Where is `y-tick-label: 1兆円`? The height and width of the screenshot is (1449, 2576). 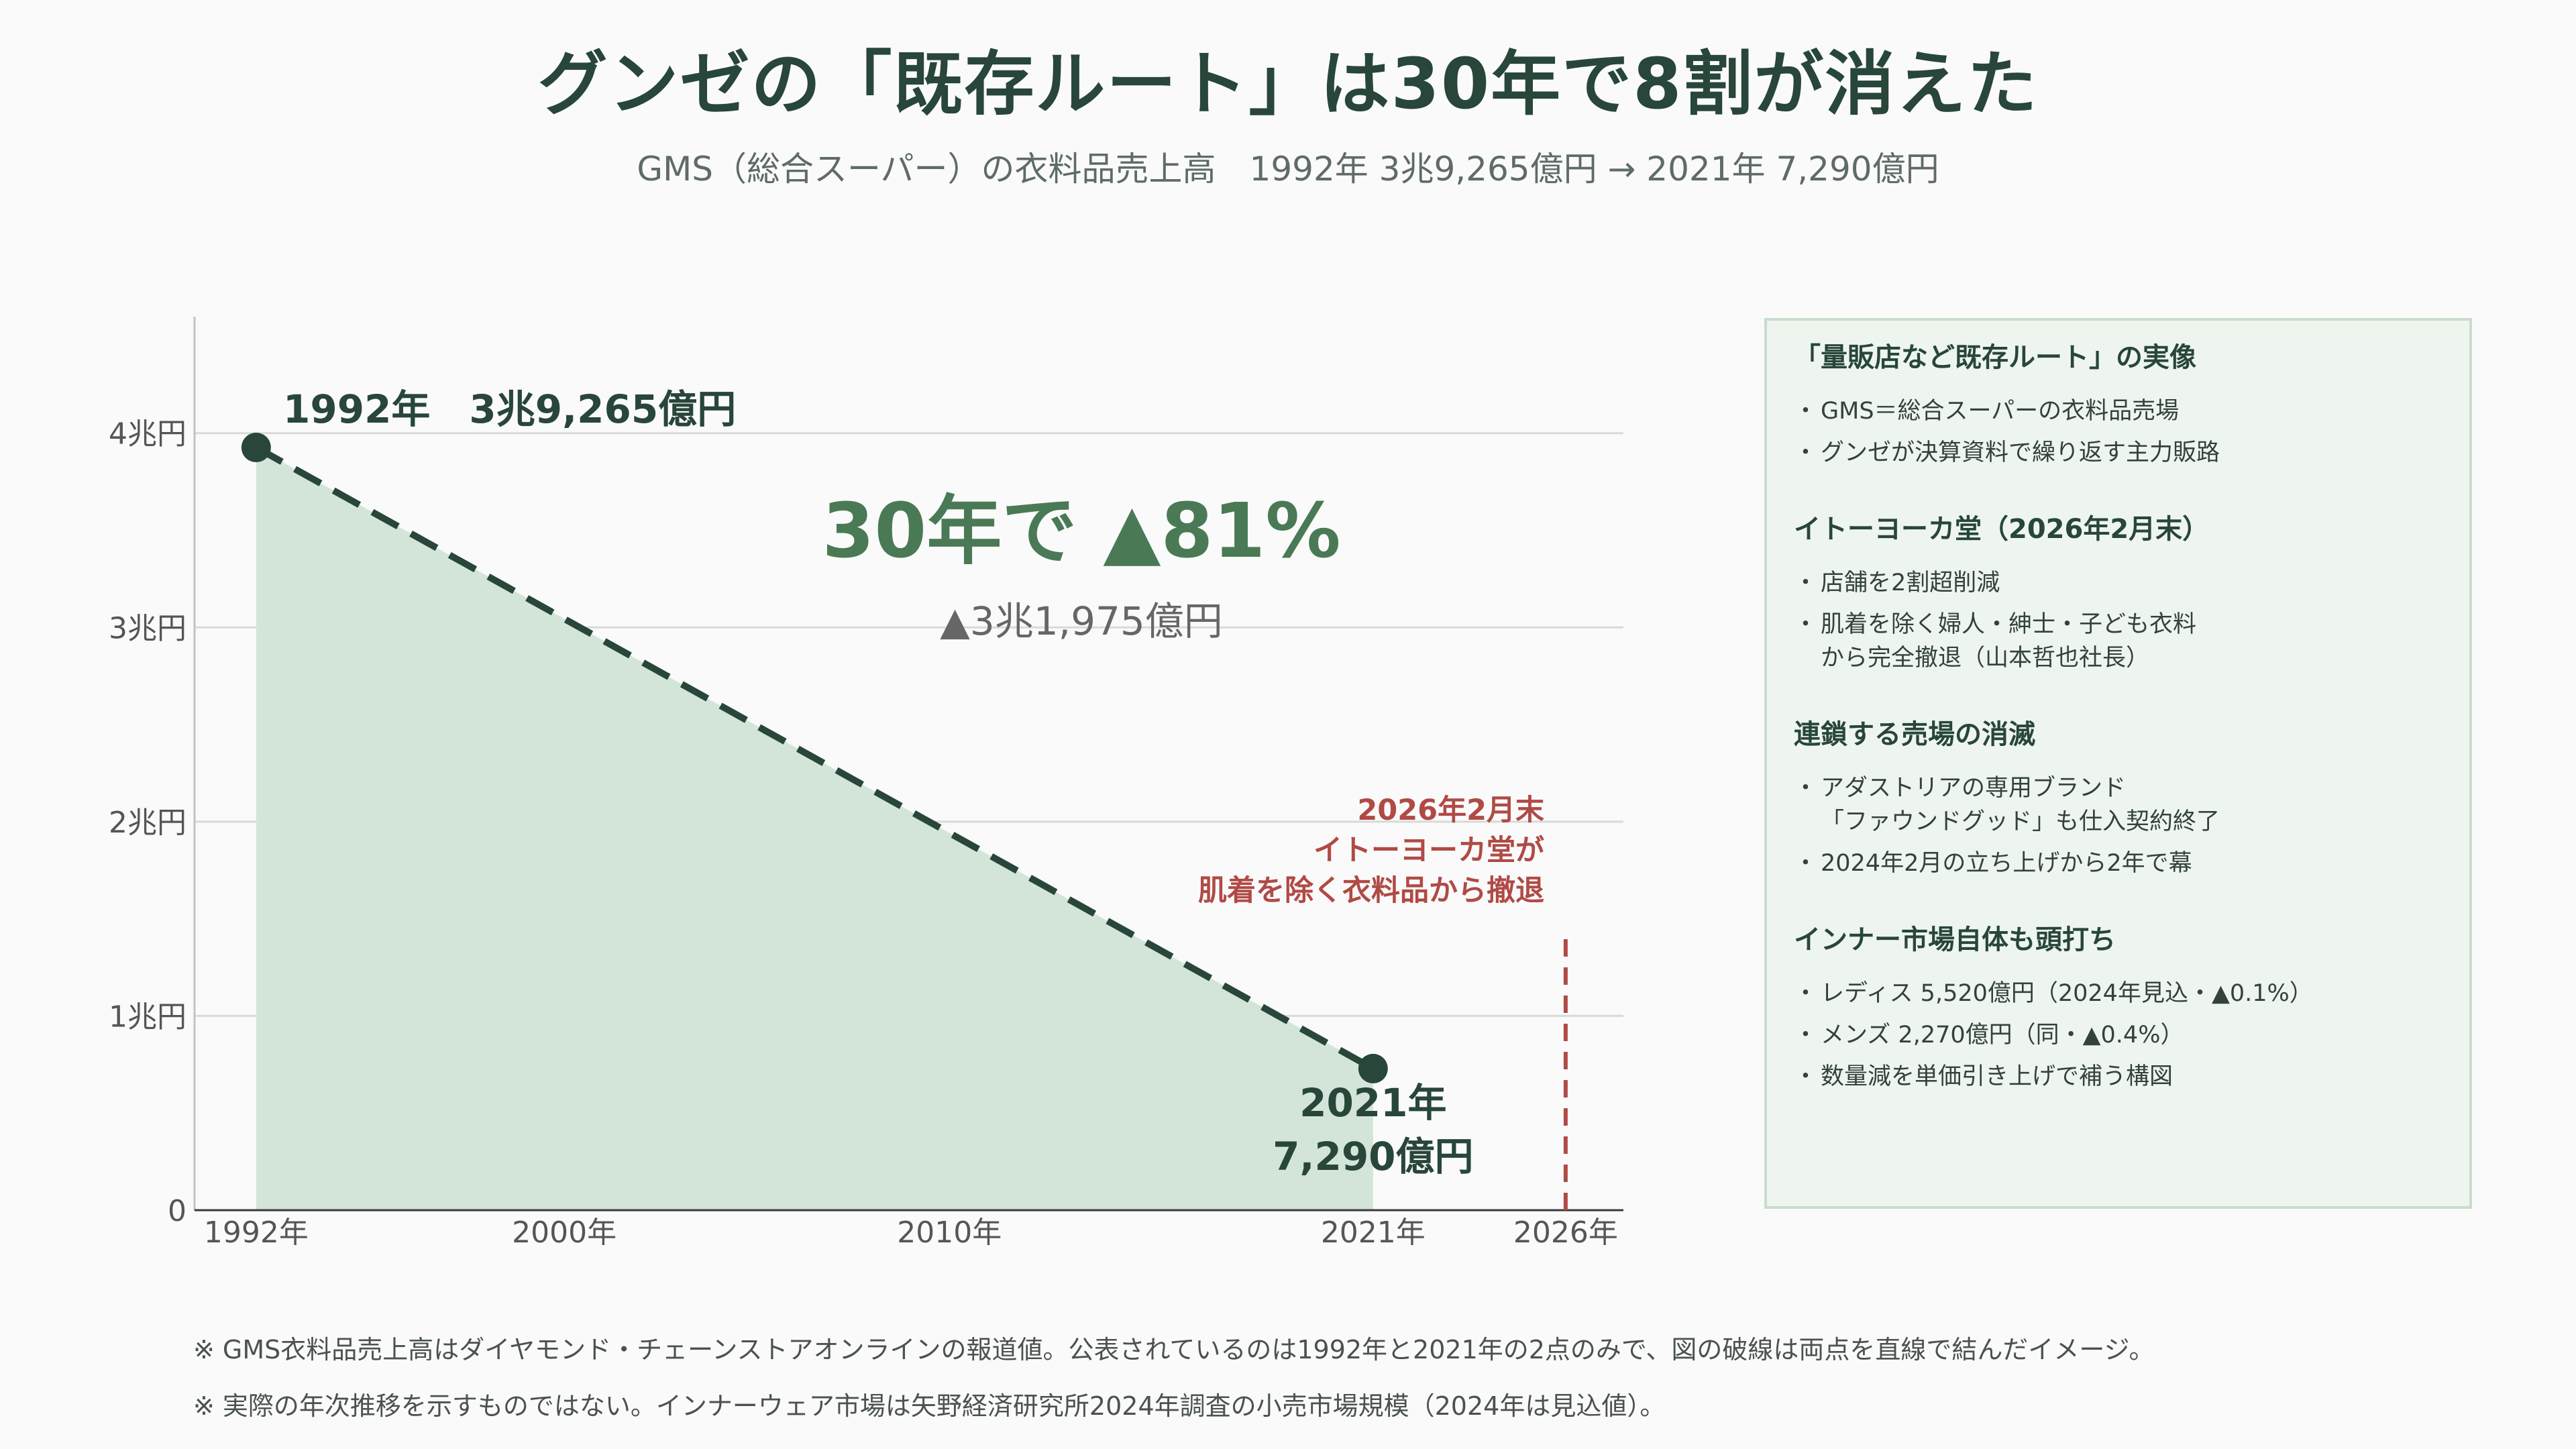 y-tick-label: 1兆円 is located at coordinates (147, 1017).